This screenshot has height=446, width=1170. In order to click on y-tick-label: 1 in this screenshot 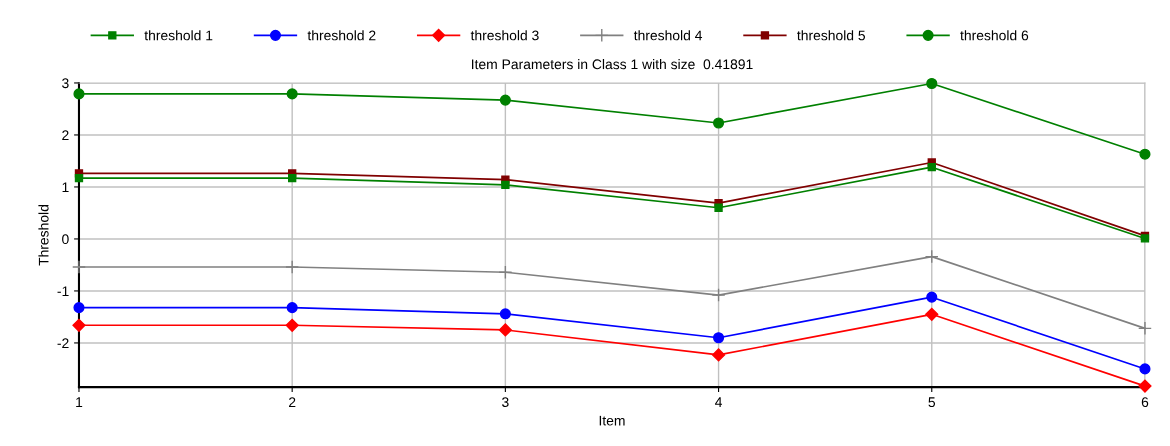, I will do `click(65, 187)`.